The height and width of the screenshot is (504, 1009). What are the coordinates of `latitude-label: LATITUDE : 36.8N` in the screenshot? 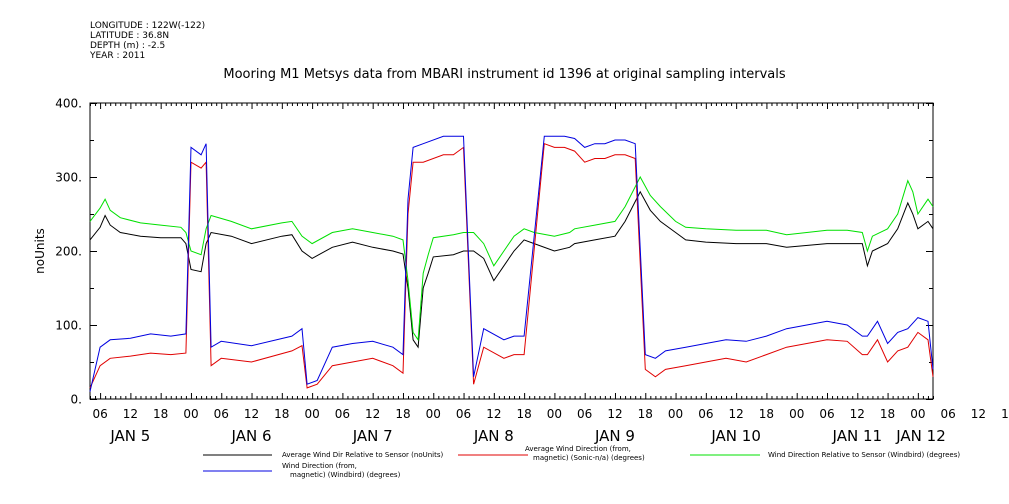 It's located at (130, 36).